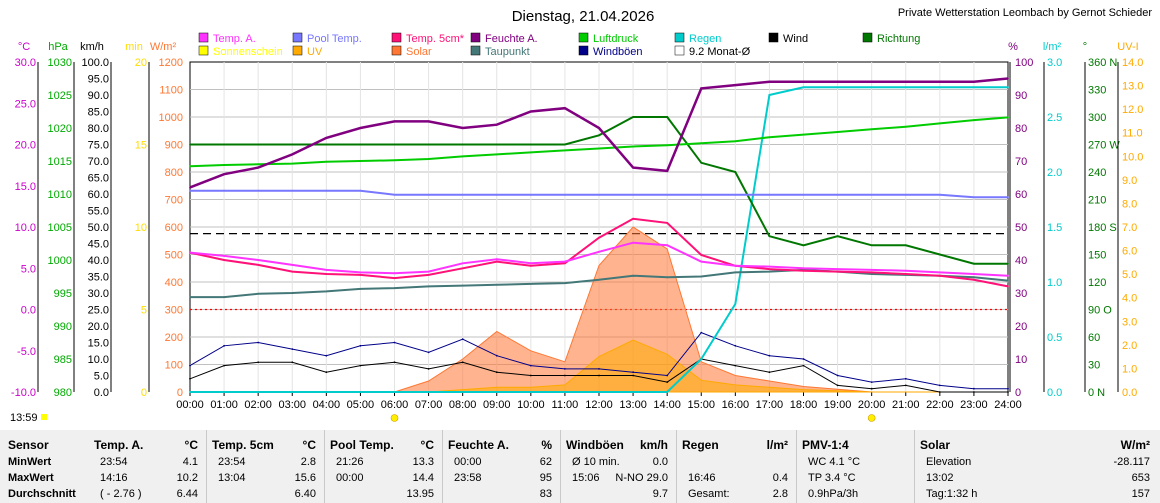  I want to click on dir-axis-unit-label: °, so click(1085, 47).